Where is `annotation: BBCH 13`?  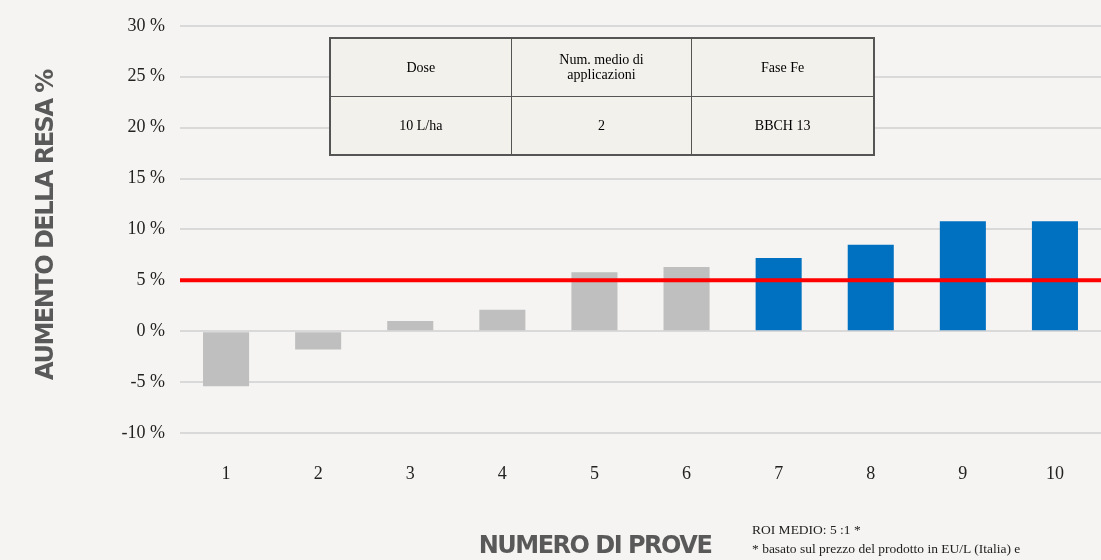
annotation: BBCH 13 is located at coordinates (782, 125).